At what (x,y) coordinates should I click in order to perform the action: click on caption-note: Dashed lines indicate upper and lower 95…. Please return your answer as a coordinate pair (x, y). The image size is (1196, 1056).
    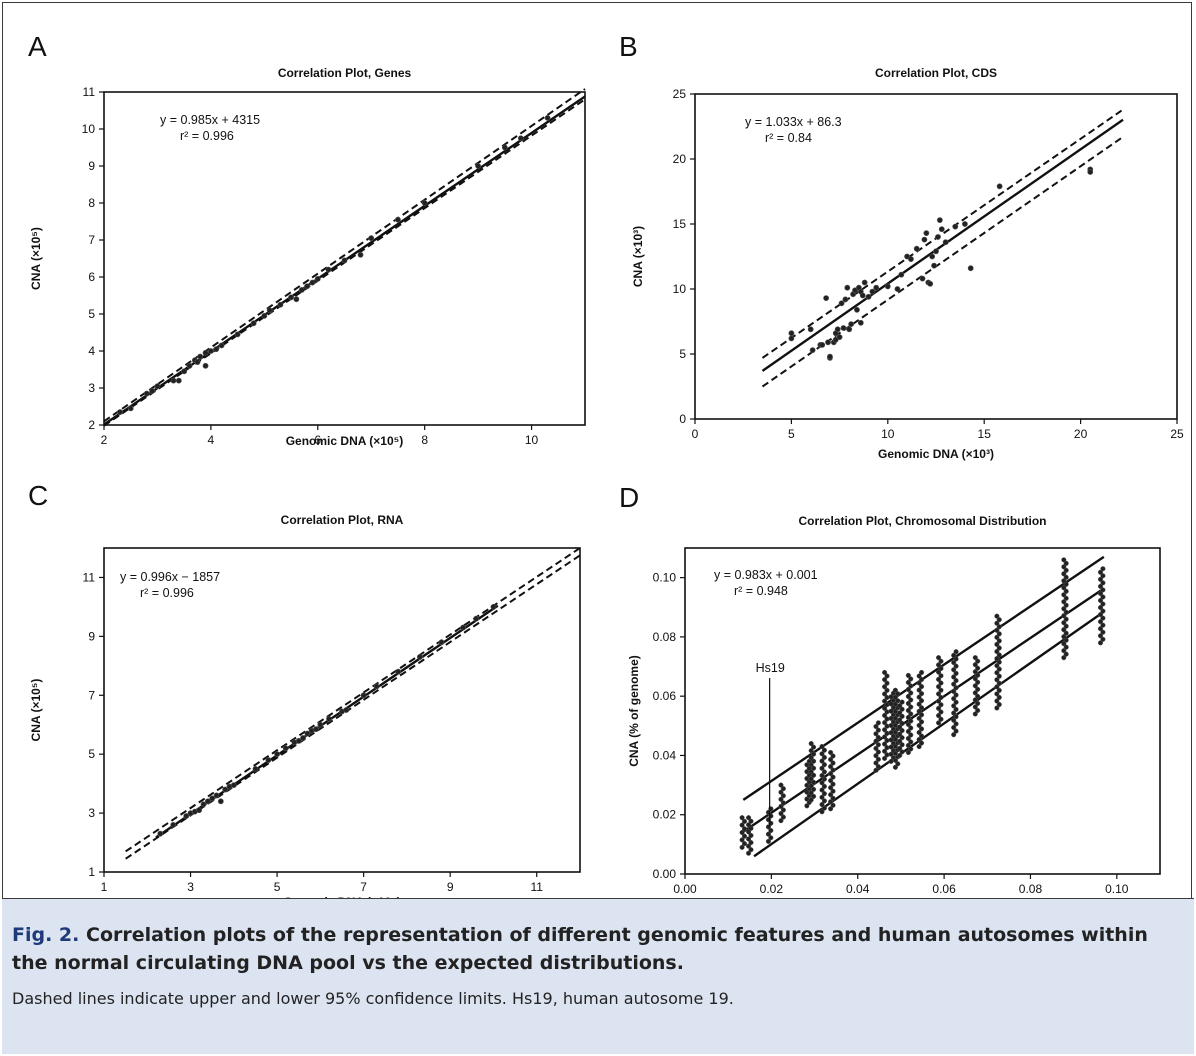
    Looking at the image, I should click on (373, 998).